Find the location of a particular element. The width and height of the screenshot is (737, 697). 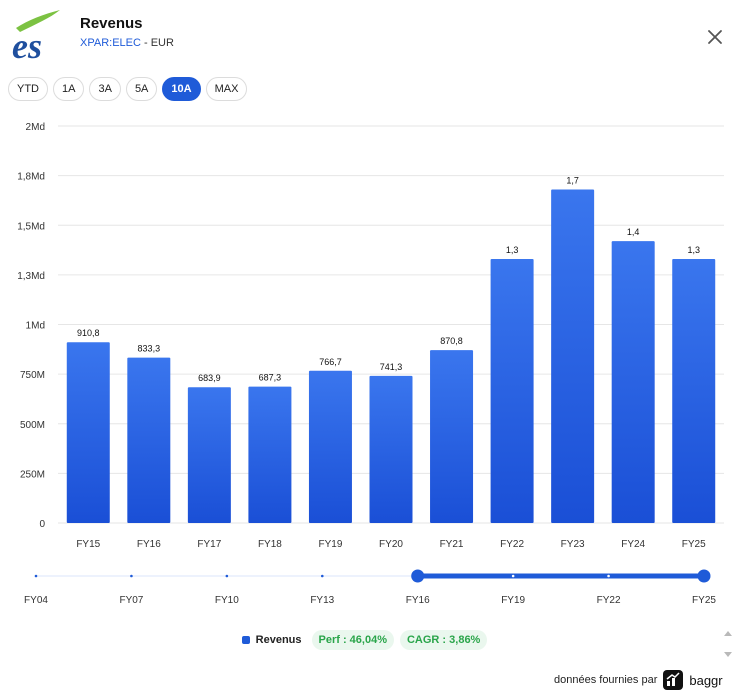

cagr-badge: CAGR : 3,86% is located at coordinates (443, 640).